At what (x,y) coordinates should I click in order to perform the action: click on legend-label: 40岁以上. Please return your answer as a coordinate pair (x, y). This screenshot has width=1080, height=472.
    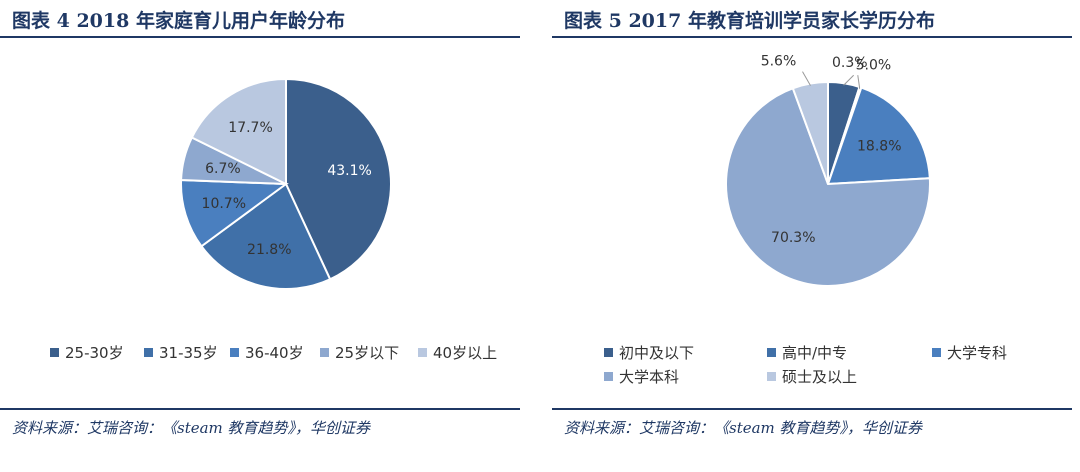
    Looking at the image, I should click on (465, 353).